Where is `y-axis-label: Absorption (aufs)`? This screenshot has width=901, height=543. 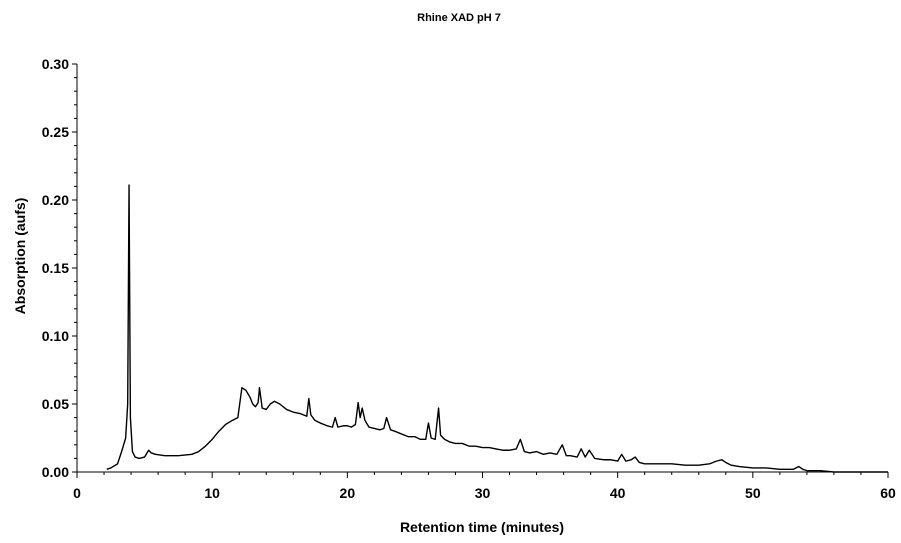
y-axis-label: Absorption (aufs) is located at coordinates (20, 256).